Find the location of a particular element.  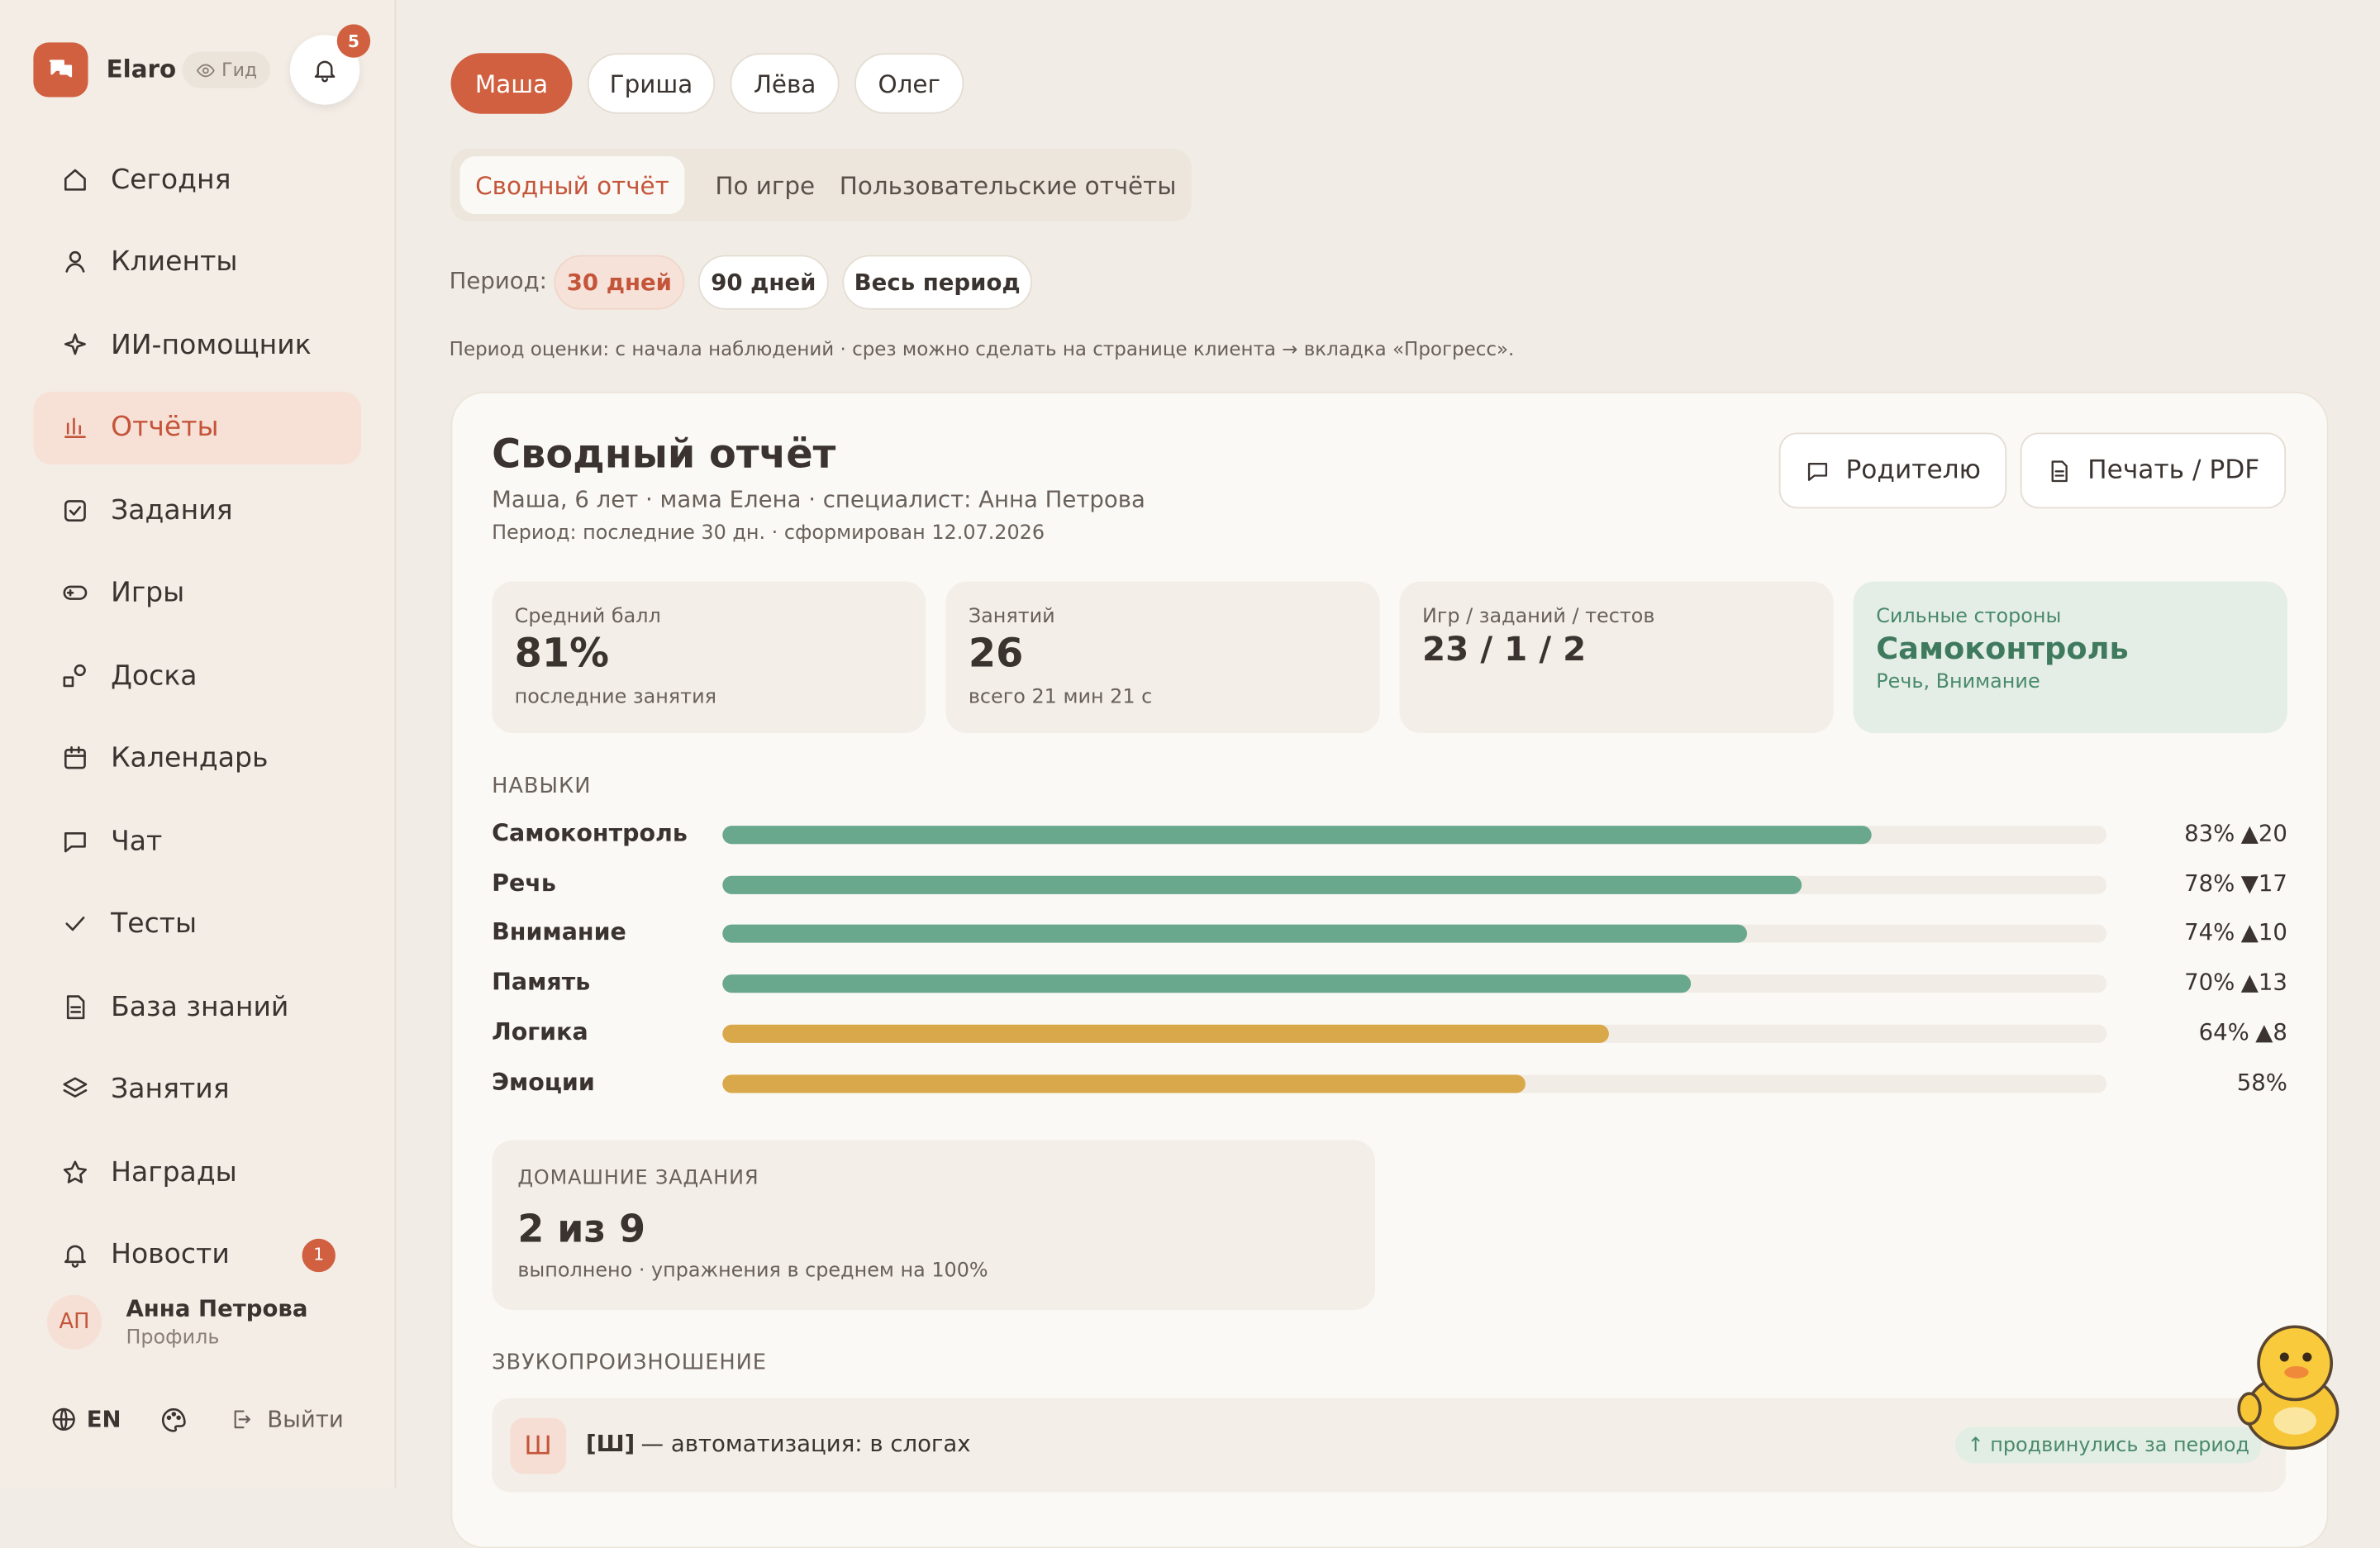

user-name: Анна Петрова is located at coordinates (217, 1308).